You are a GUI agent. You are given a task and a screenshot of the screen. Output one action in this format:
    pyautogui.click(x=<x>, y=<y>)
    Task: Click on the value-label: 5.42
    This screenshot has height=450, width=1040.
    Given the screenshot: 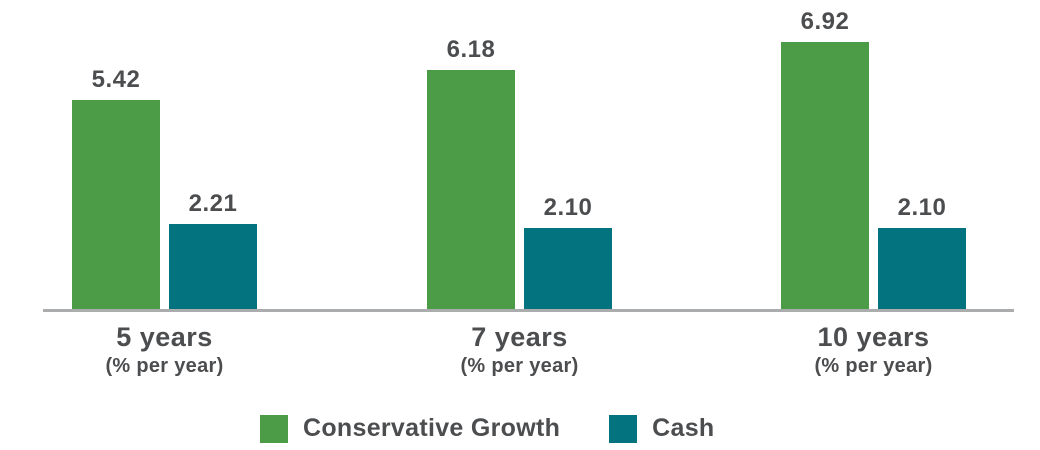 What is the action you would take?
    pyautogui.click(x=116, y=79)
    